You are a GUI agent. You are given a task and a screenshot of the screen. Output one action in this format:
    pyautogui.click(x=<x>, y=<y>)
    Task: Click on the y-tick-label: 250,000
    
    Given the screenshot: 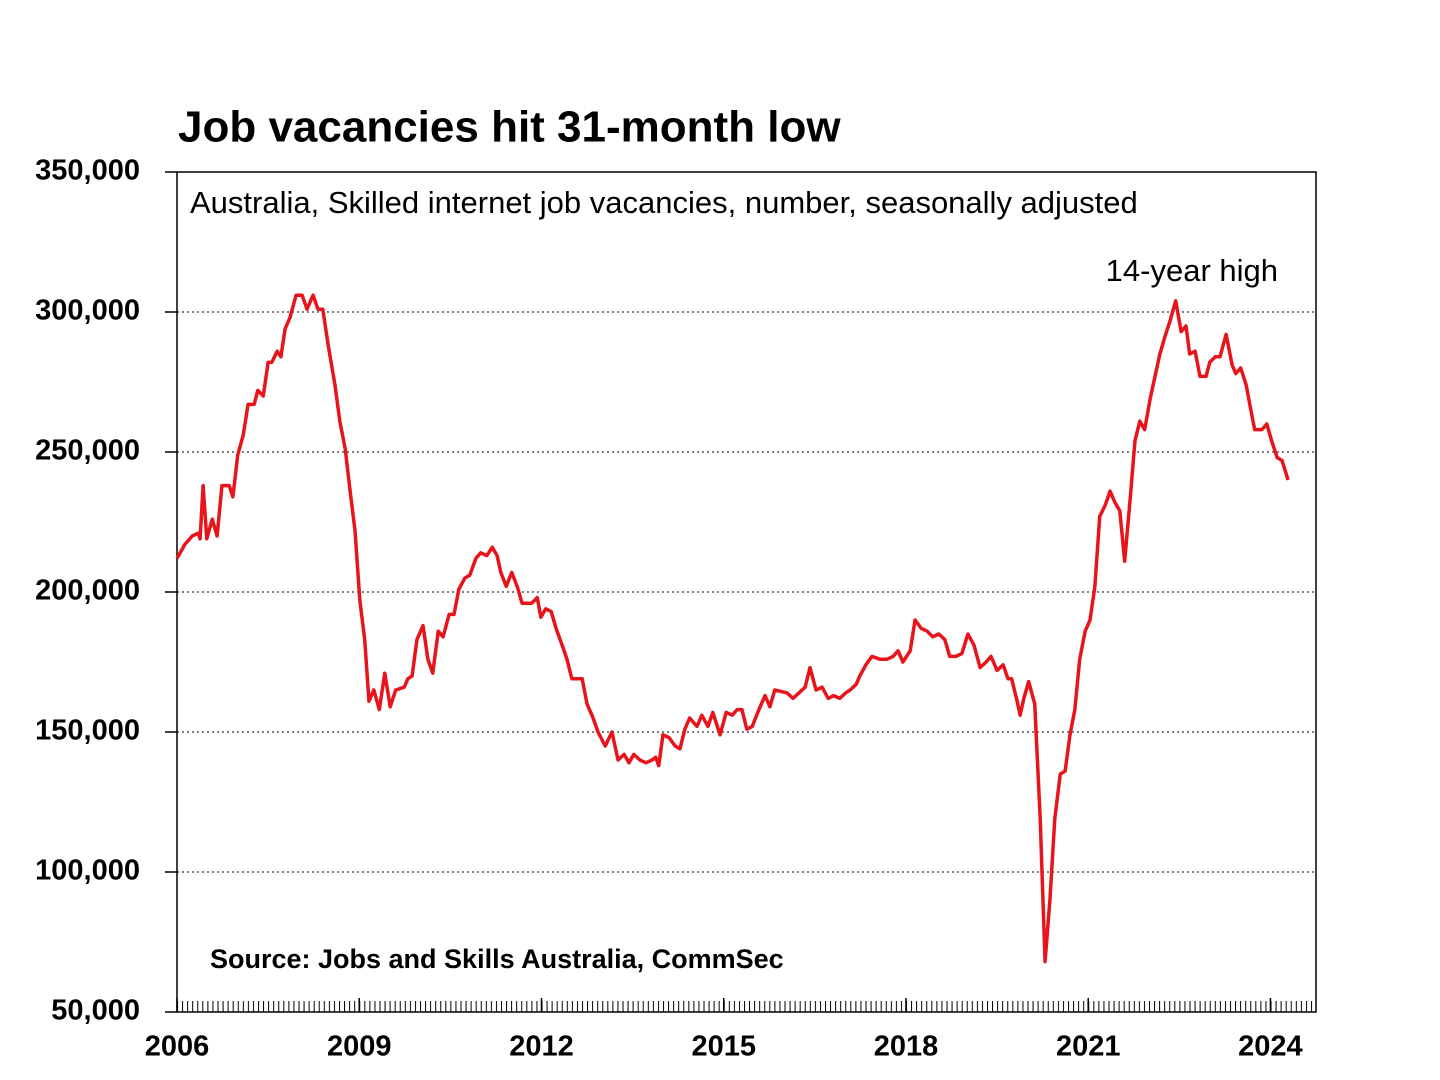 What is the action you would take?
    pyautogui.click(x=87, y=451)
    